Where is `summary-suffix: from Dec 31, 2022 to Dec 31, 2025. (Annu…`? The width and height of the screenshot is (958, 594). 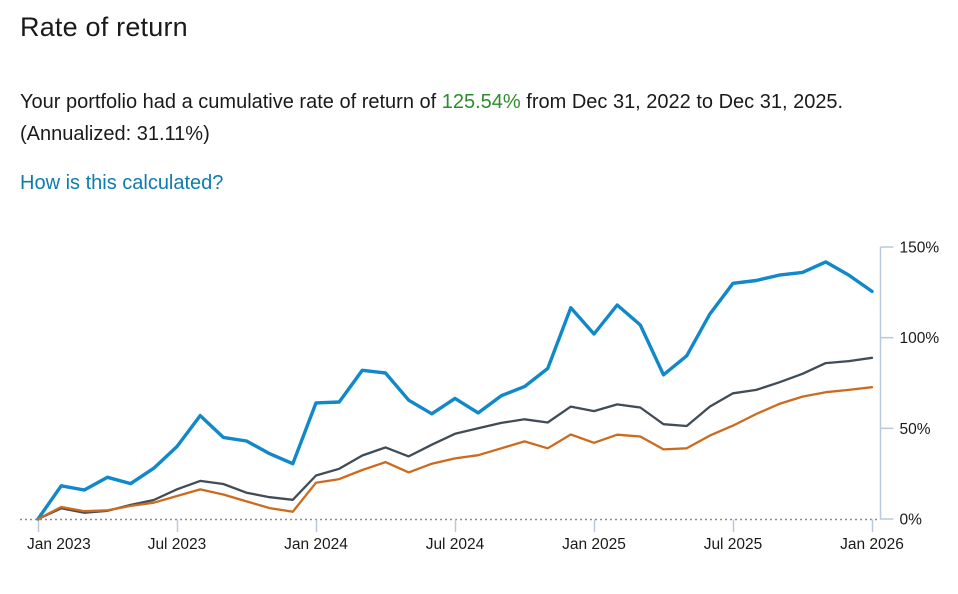
summary-suffix: from Dec 31, 2022 to Dec 31, 2025. (Annu… is located at coordinates (432, 118).